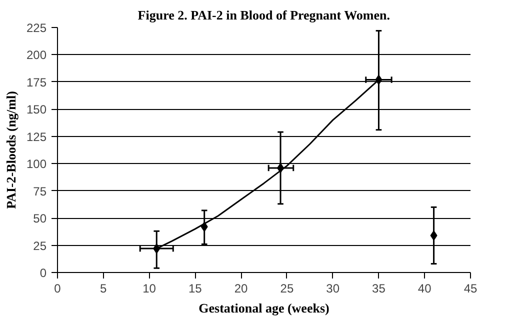 This screenshot has width=515, height=321. I want to click on y-tick-label: 100, so click(36, 164).